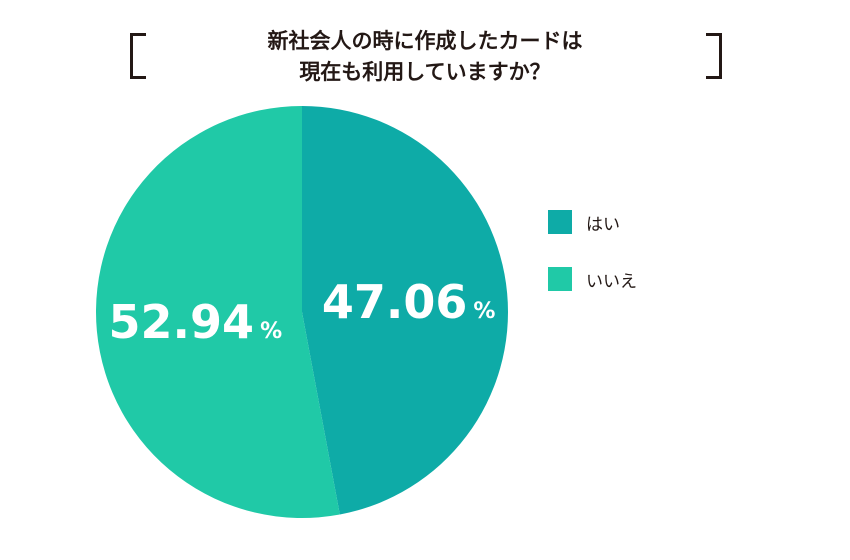 This screenshot has height=560, width=850. I want to click on slice-value-number-yes: 47.06, so click(395, 302).